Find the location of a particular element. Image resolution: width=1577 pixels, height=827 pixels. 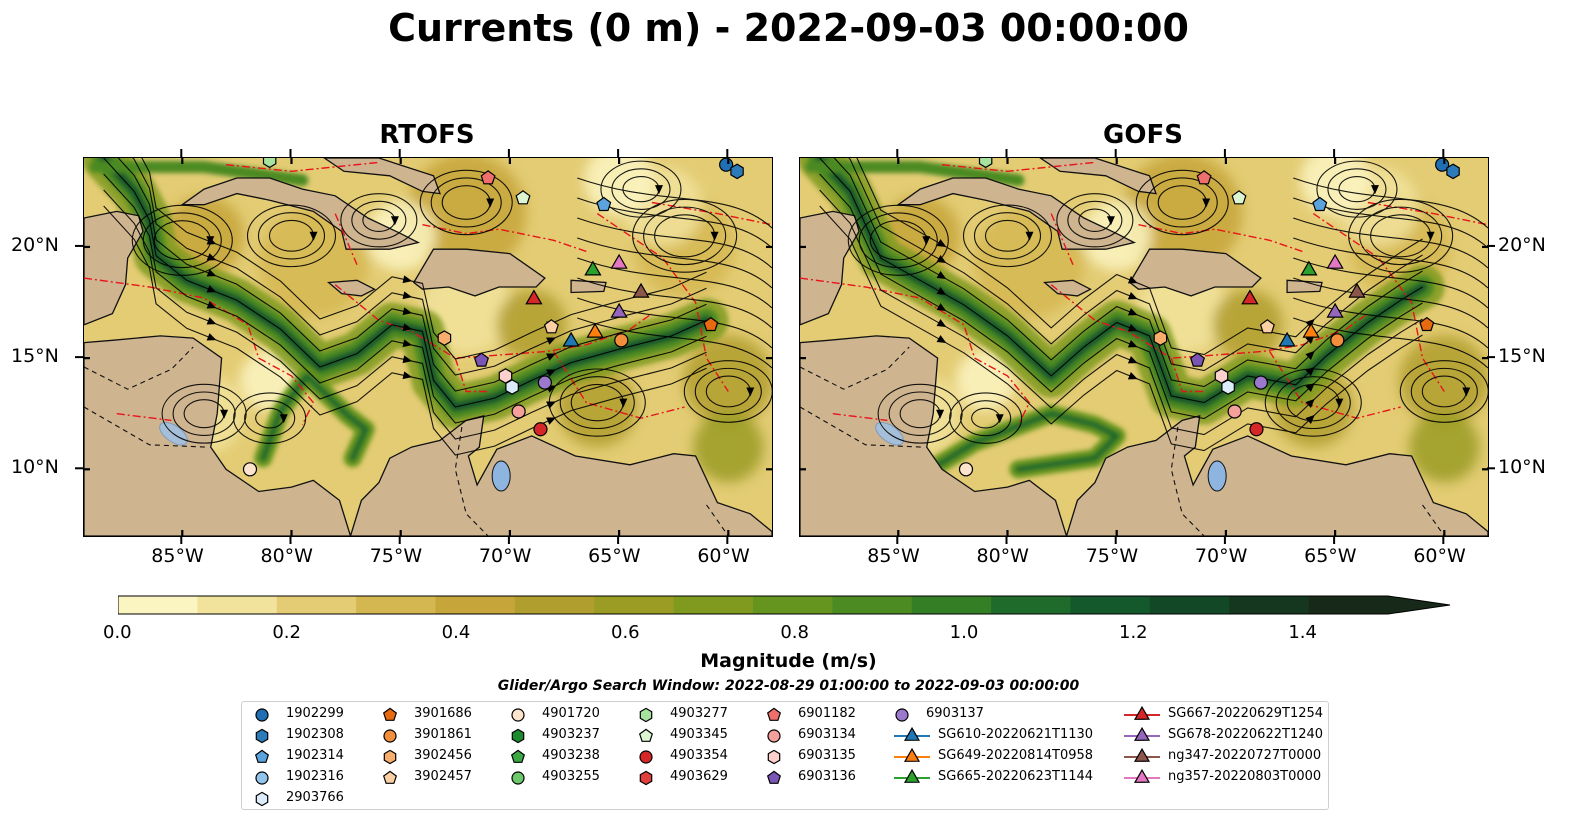

legend-label: 1902316 is located at coordinates (315, 776).